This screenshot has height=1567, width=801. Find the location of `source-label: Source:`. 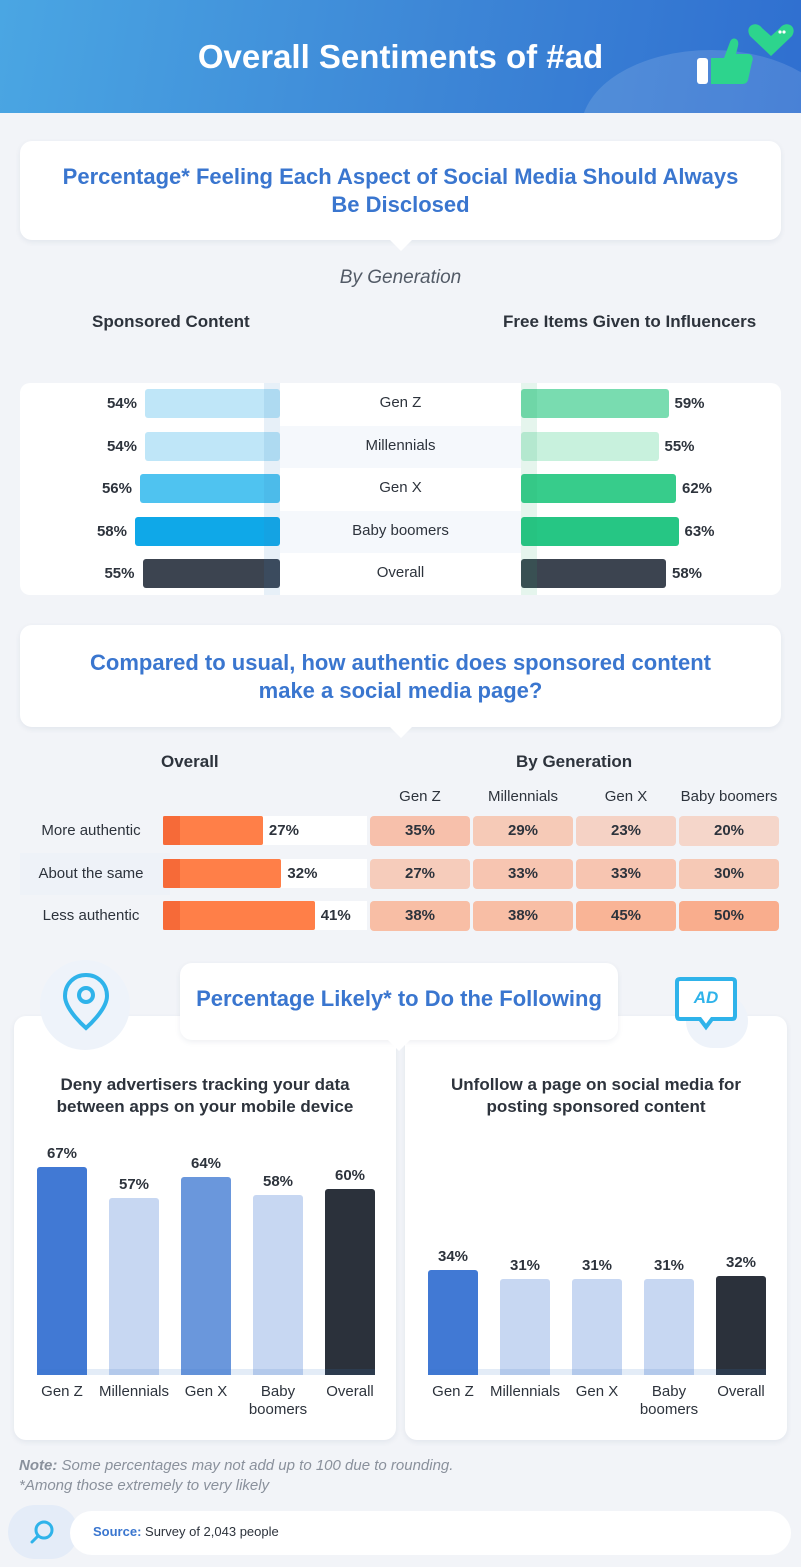

source-label: Source: is located at coordinates (117, 1531).